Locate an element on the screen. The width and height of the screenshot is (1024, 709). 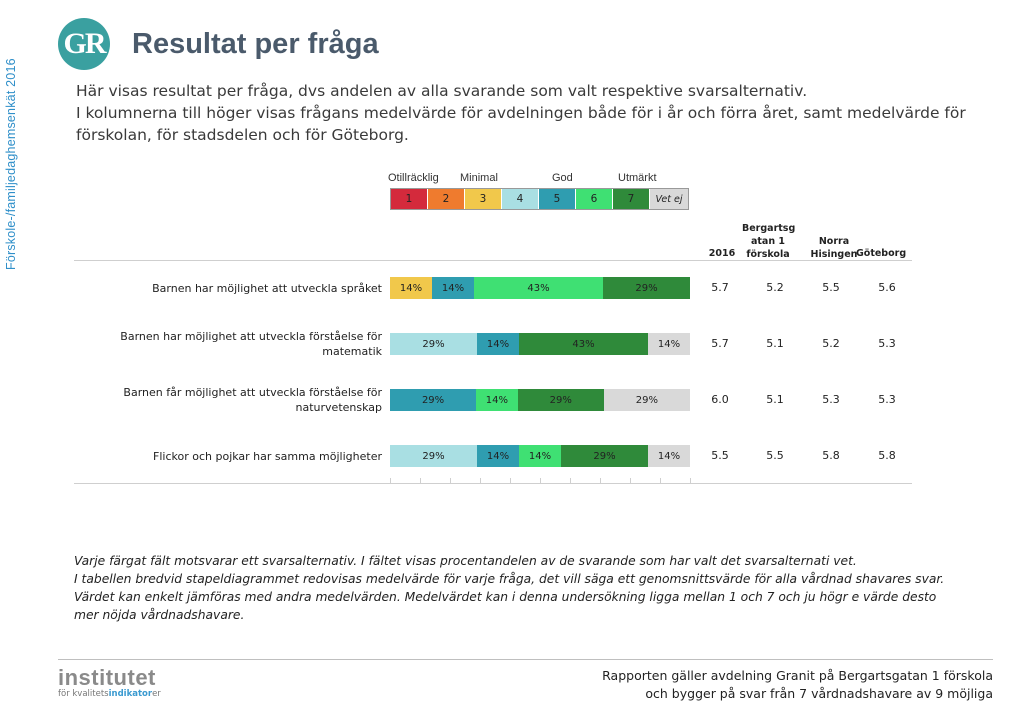
legend-swatch-2: 2 is located at coordinates (446, 199).